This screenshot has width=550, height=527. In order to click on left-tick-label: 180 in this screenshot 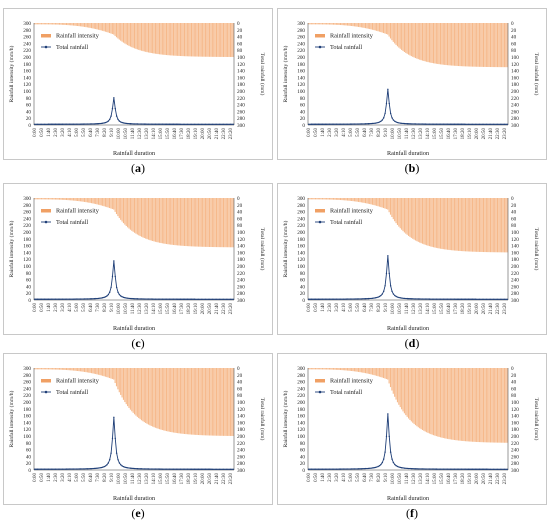, I will do `click(301, 410)`.